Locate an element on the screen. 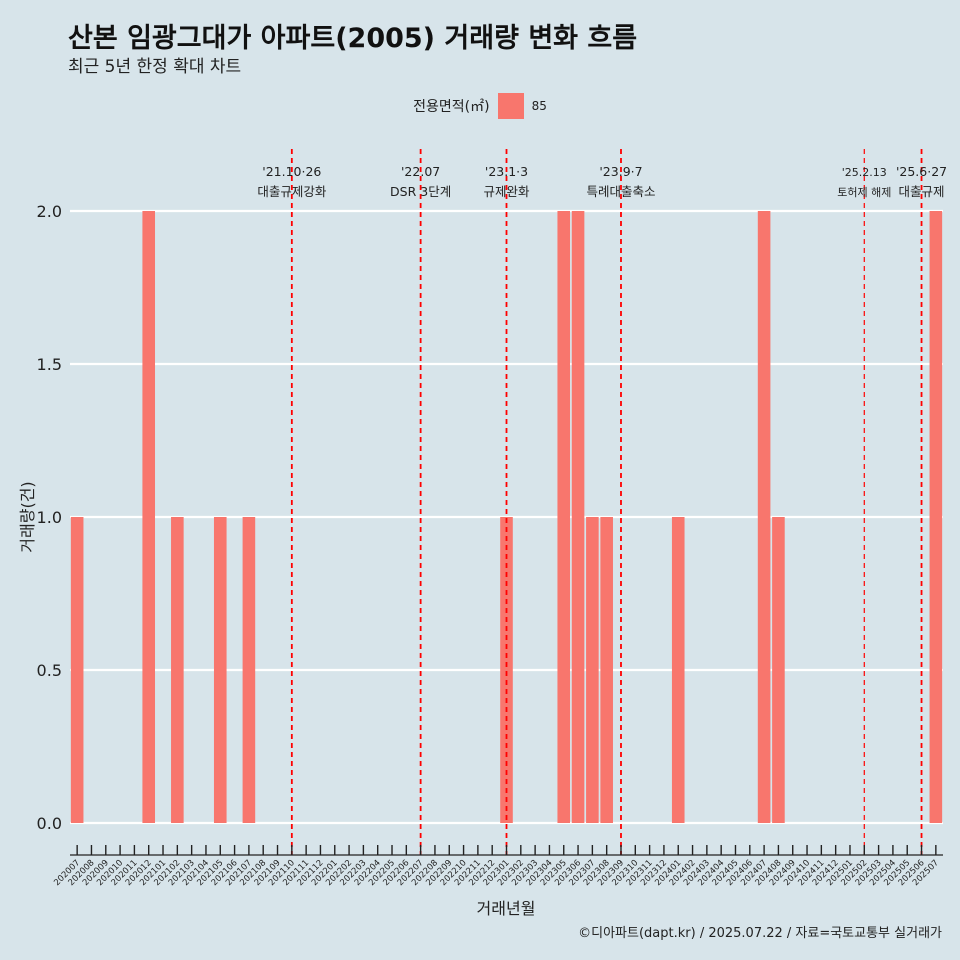 The image size is (960, 960). y-tick-label: 0.5 is located at coordinates (49, 670).